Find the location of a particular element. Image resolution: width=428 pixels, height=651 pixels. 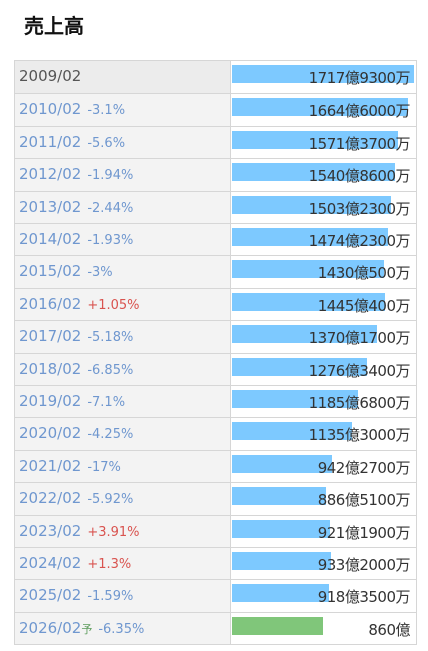

table-row: 2023/02 +3.91% 921億1900万 is located at coordinates (215, 530).